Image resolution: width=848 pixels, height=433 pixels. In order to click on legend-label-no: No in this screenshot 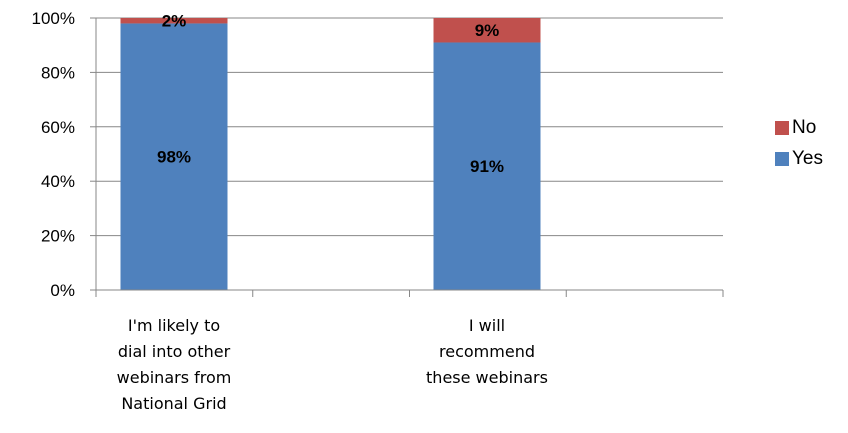, I will do `click(804, 127)`.